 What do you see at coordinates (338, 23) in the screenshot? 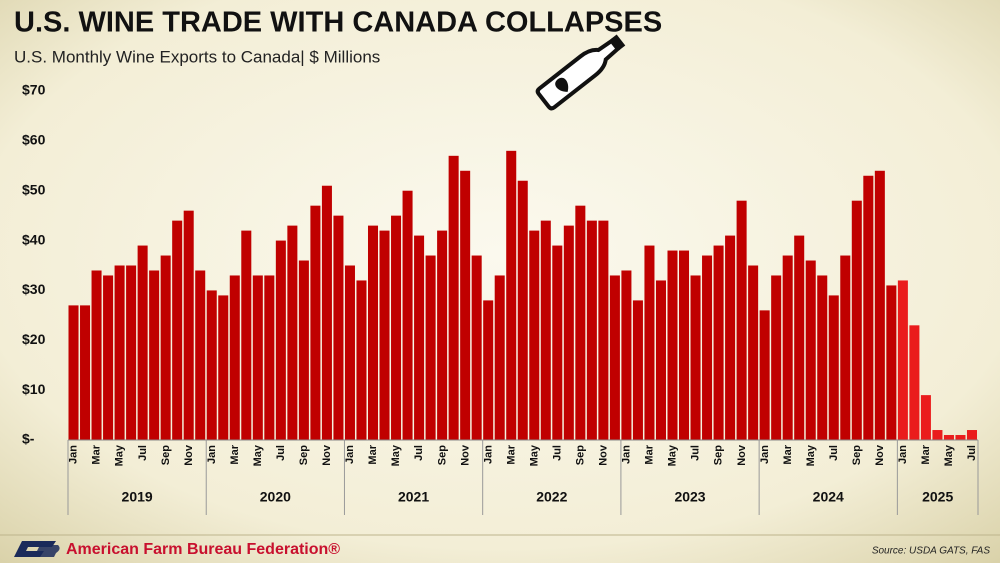
I see `chart-title: U.S. WINE TRADE WITH CANADA COLLAPSES` at bounding box center [338, 23].